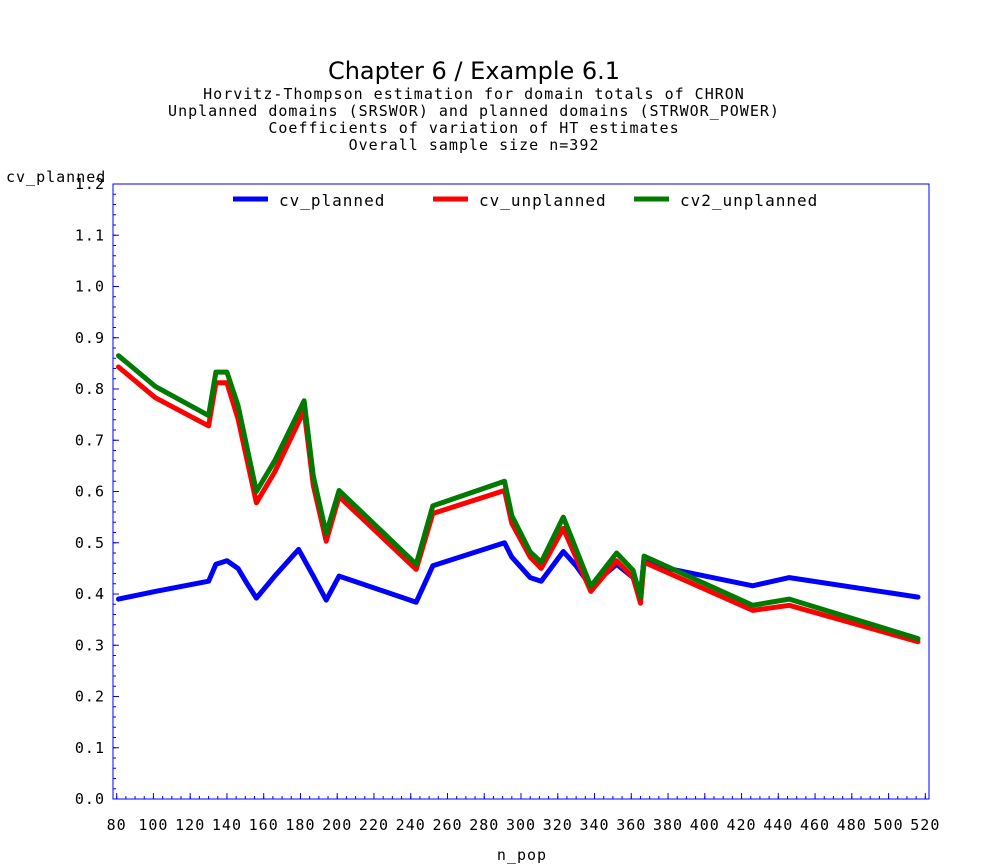 The height and width of the screenshot is (867, 1002). Describe the element at coordinates (337, 825) in the screenshot. I see `x-tick-label: 200` at that location.